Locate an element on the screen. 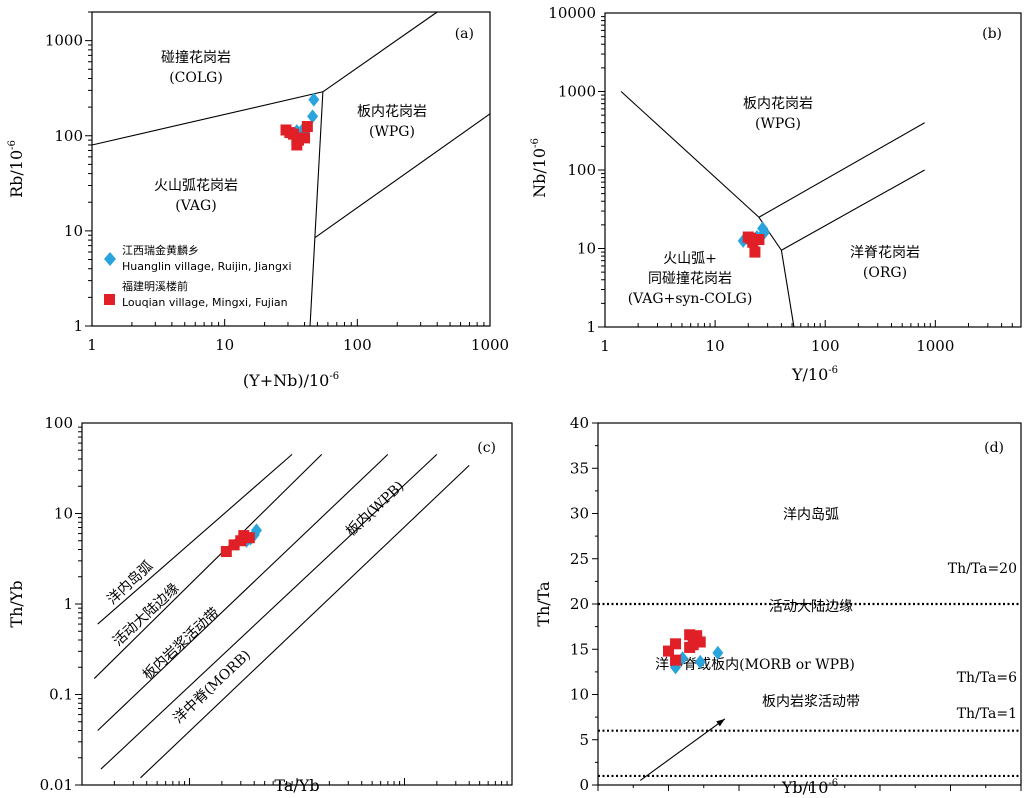 This screenshot has height=798, width=1035. region-org-en: (ORG) is located at coordinates (885, 273).